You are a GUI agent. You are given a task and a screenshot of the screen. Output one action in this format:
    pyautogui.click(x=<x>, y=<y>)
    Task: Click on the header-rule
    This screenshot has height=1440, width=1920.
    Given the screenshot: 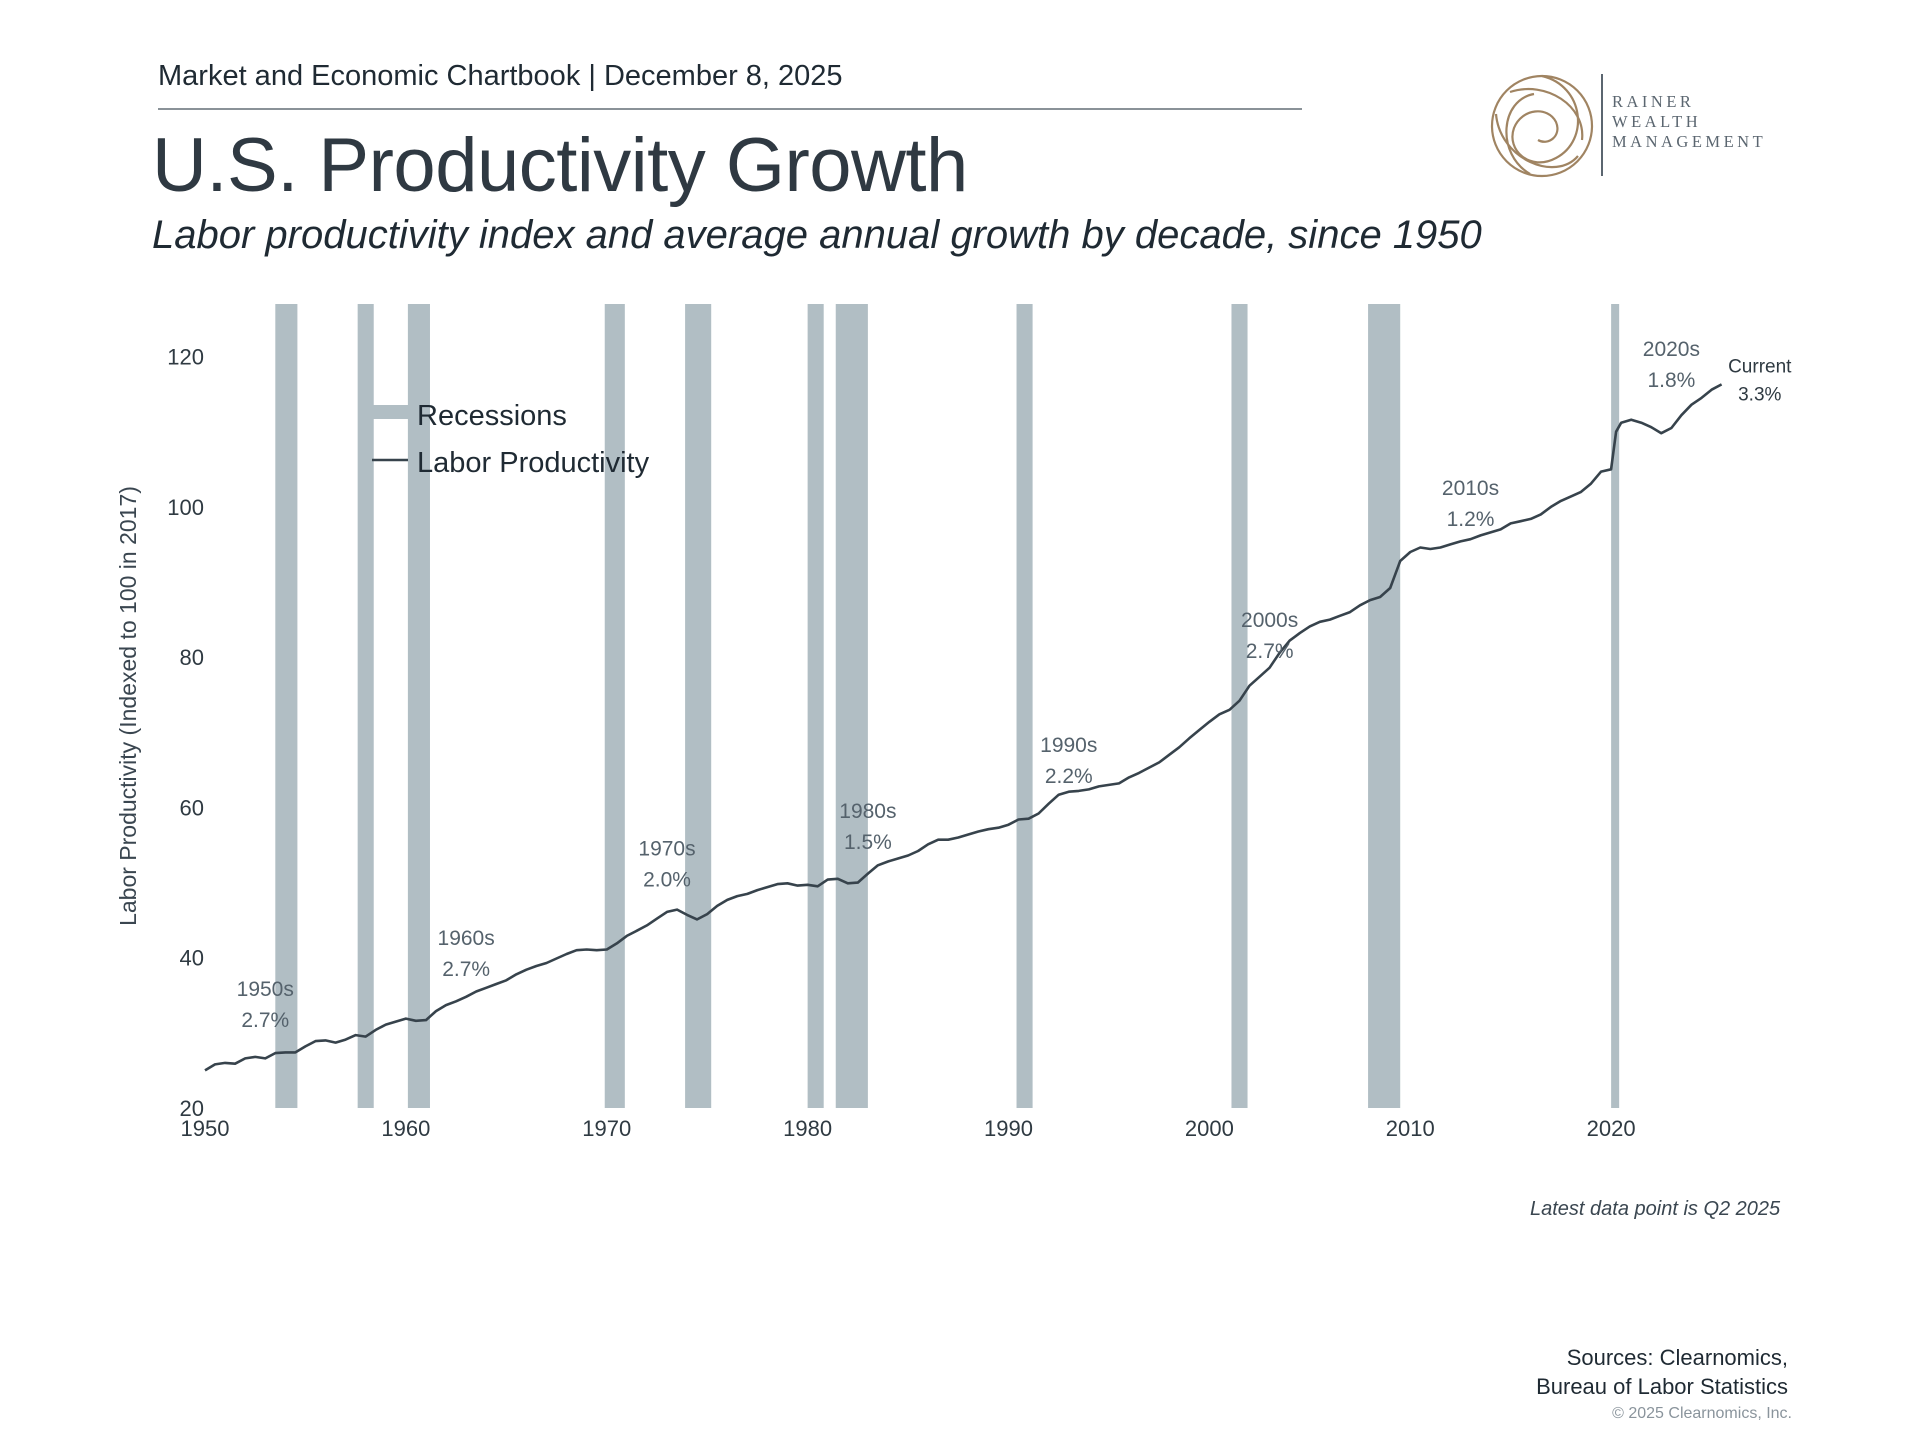 What is the action you would take?
    pyautogui.click(x=730, y=109)
    